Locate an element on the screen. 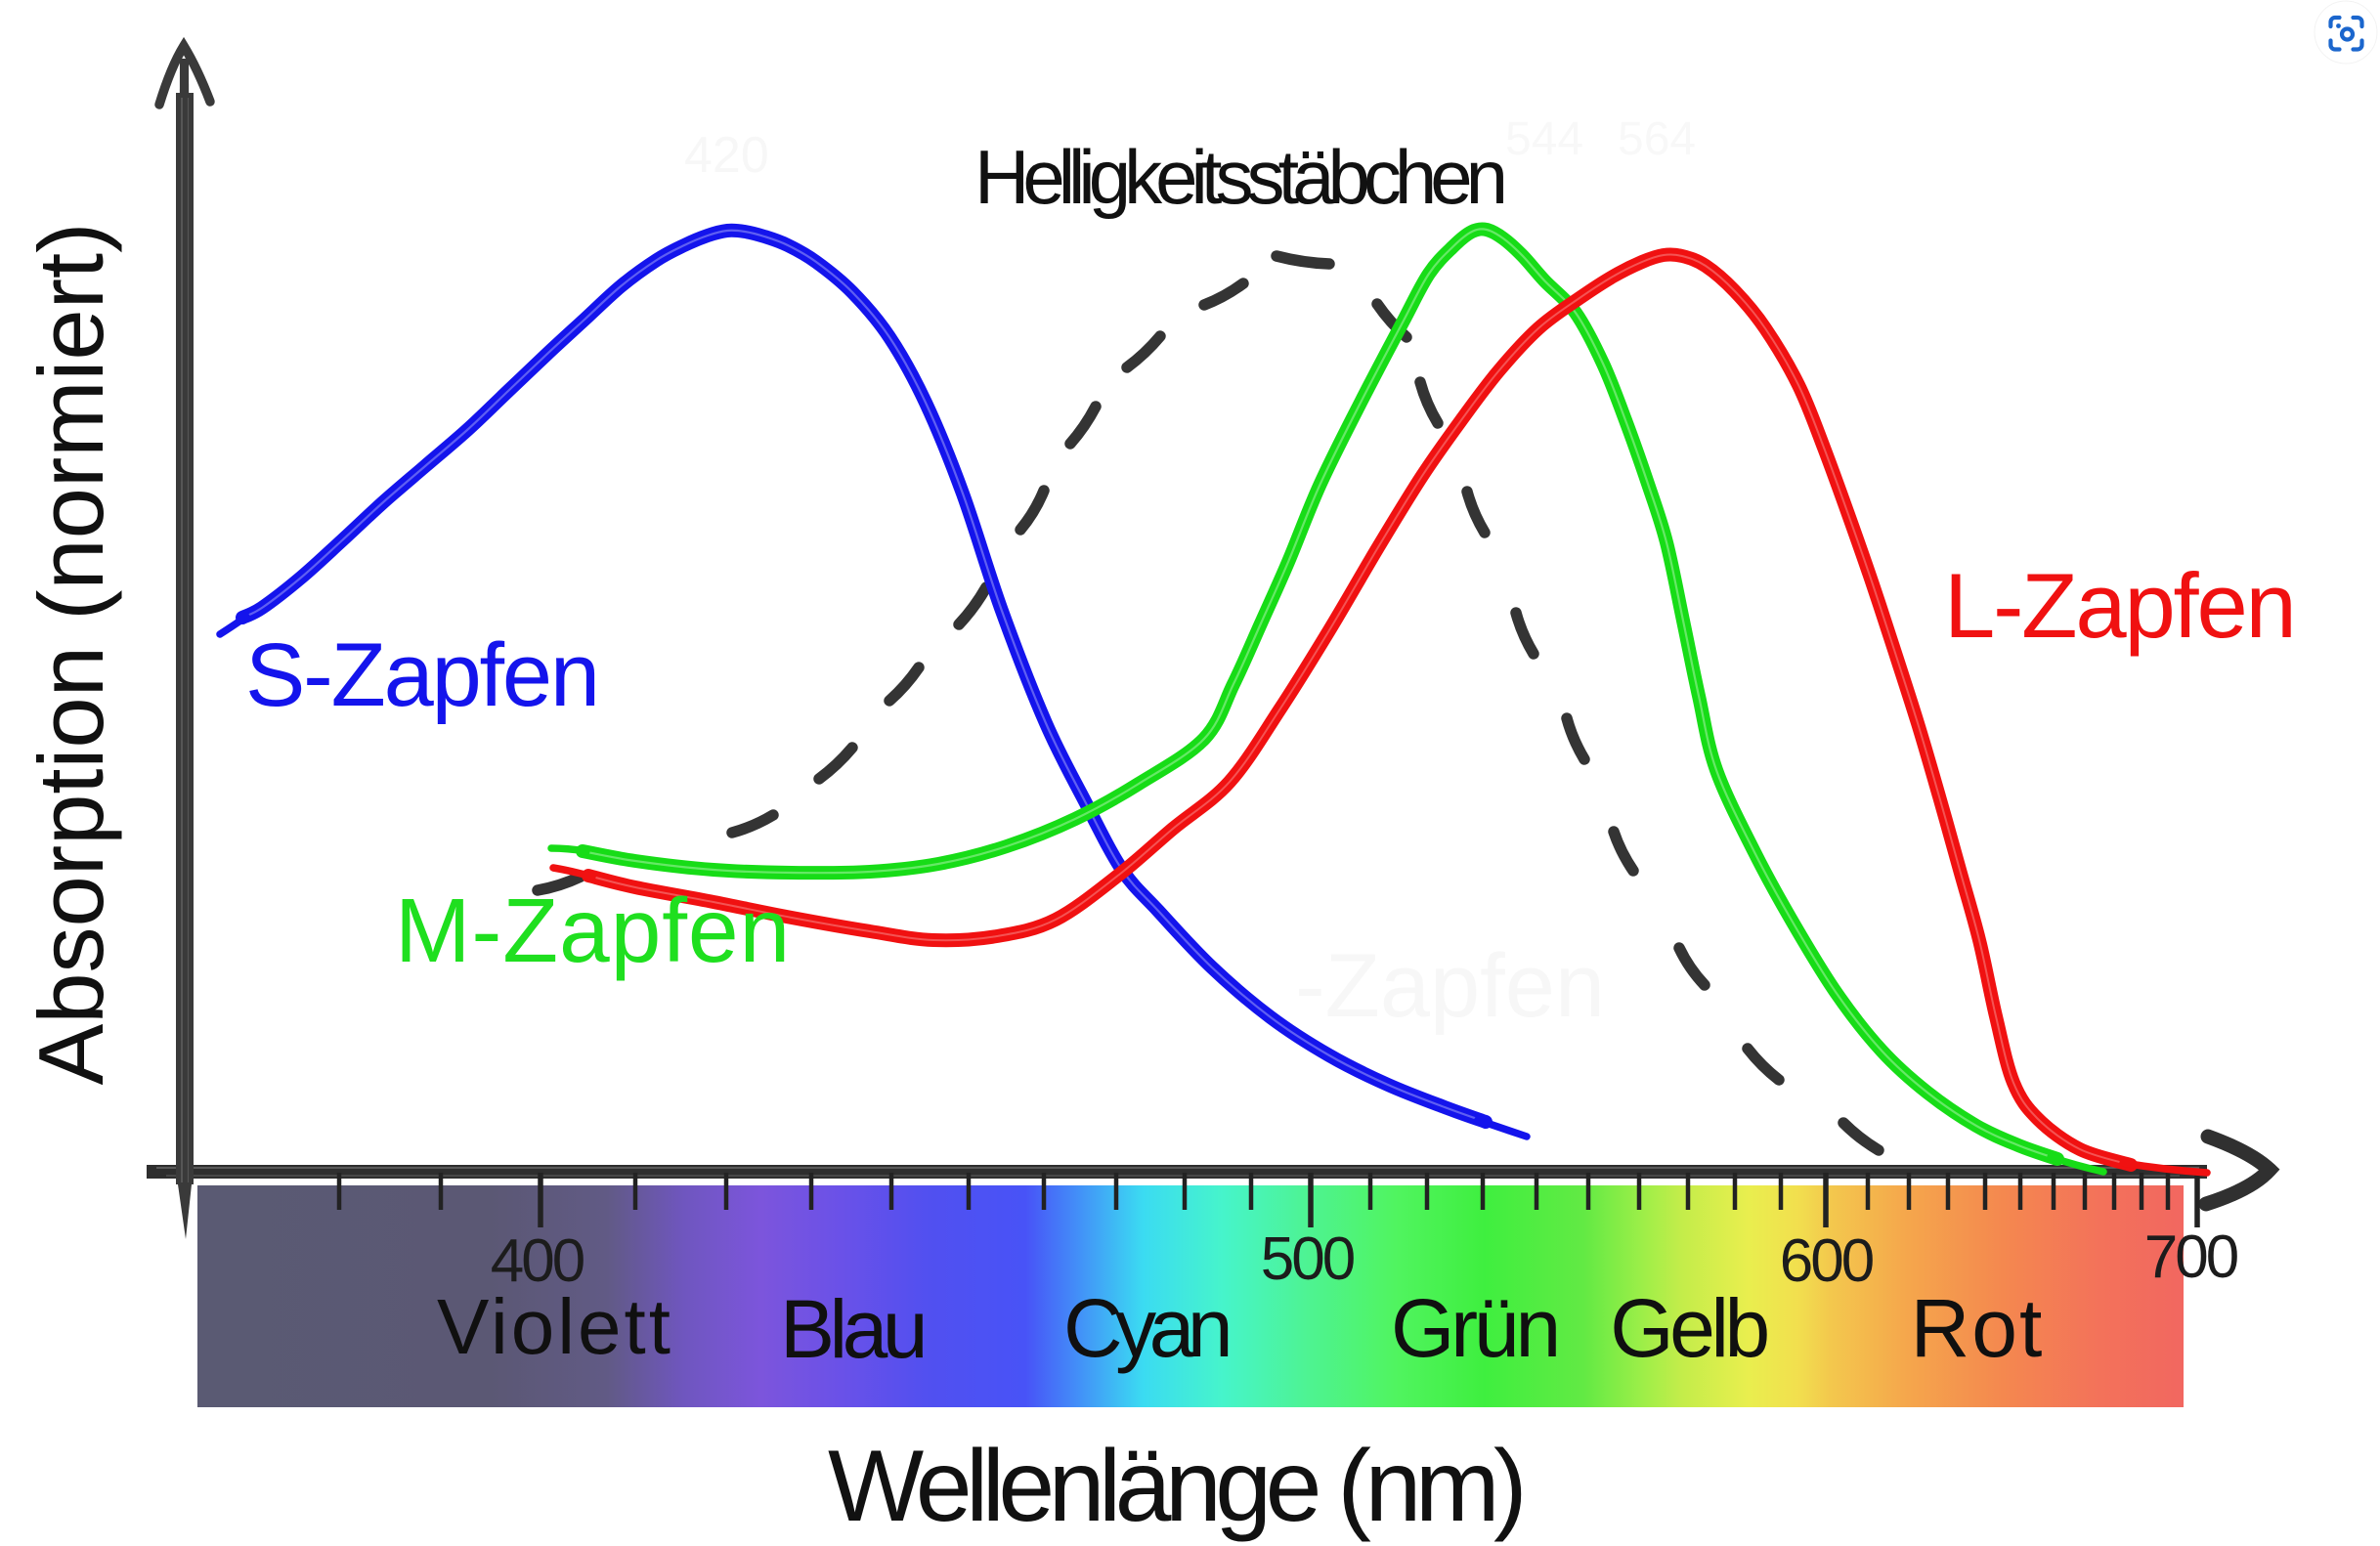 The height and width of the screenshot is (1546, 2380). svg-text: 600 is located at coordinates (1827, 1261).